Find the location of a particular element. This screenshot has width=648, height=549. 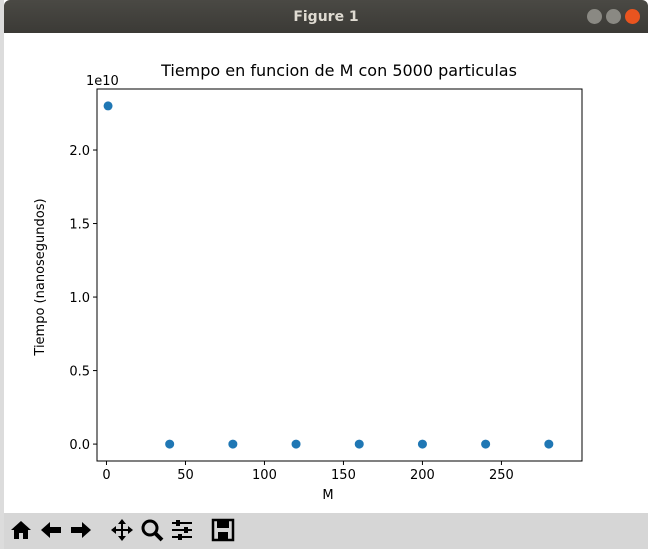

back-button is located at coordinates (51, 530).